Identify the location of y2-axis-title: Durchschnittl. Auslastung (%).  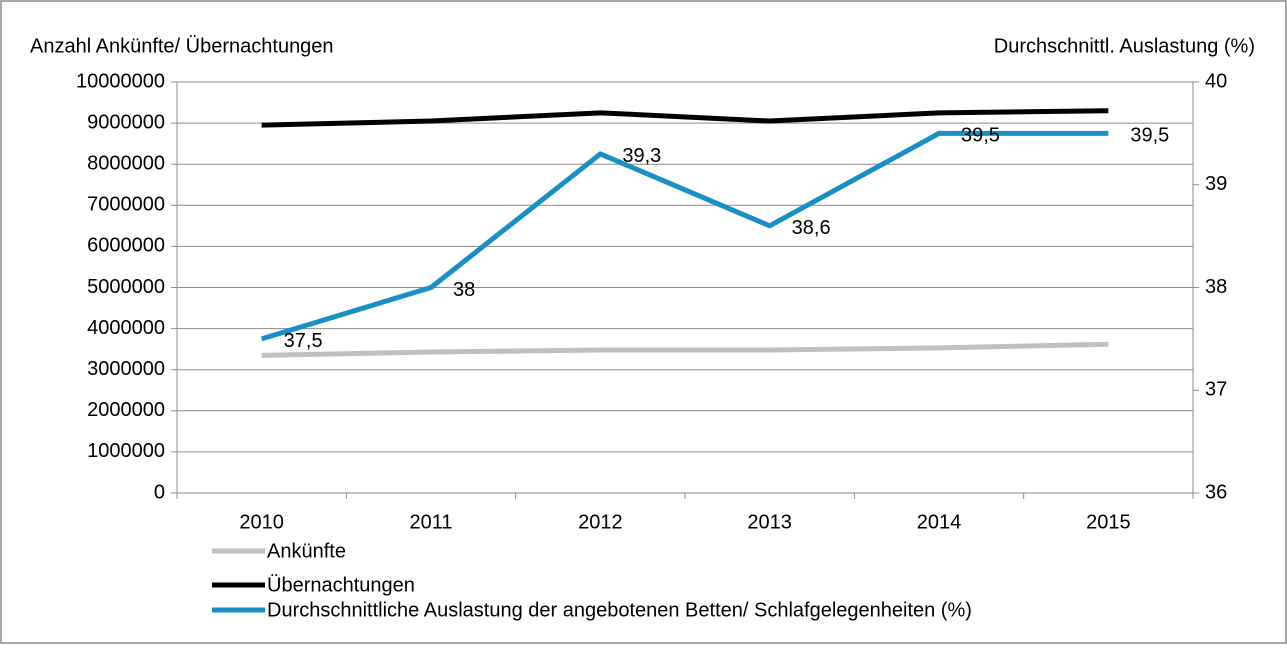
(1124, 46).